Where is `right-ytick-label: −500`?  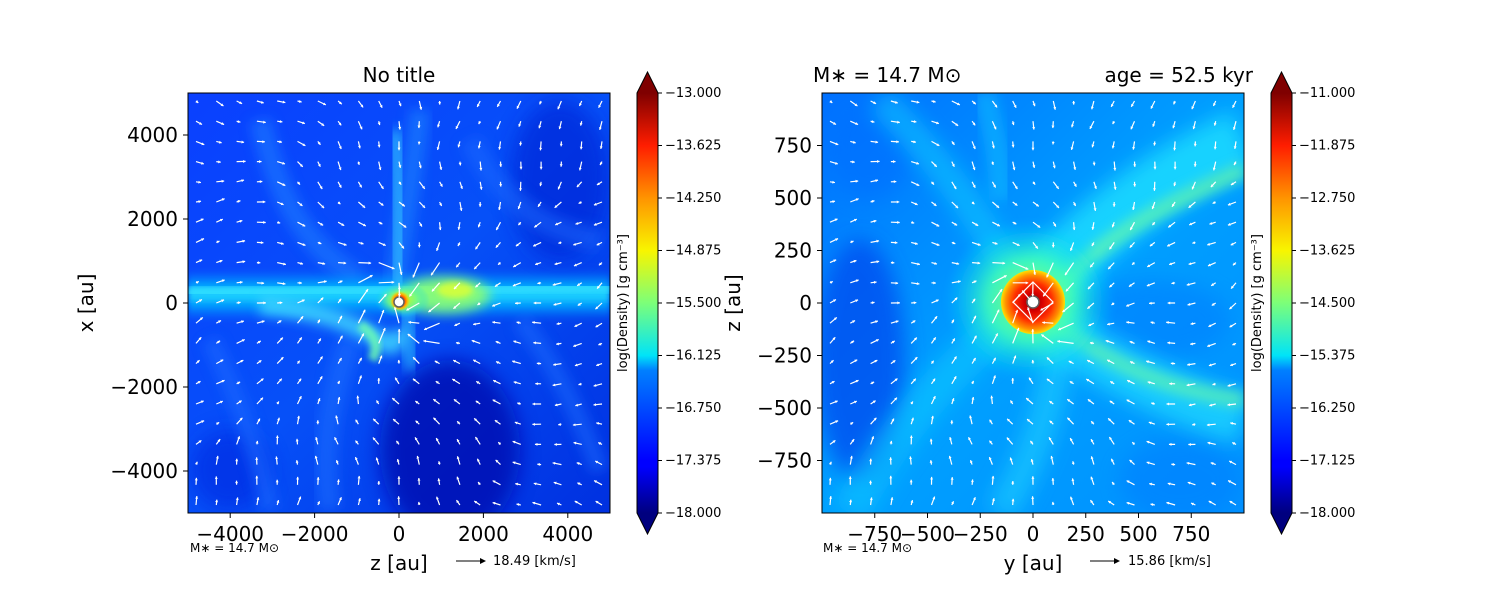 right-ytick-label: −500 is located at coordinates (784, 408).